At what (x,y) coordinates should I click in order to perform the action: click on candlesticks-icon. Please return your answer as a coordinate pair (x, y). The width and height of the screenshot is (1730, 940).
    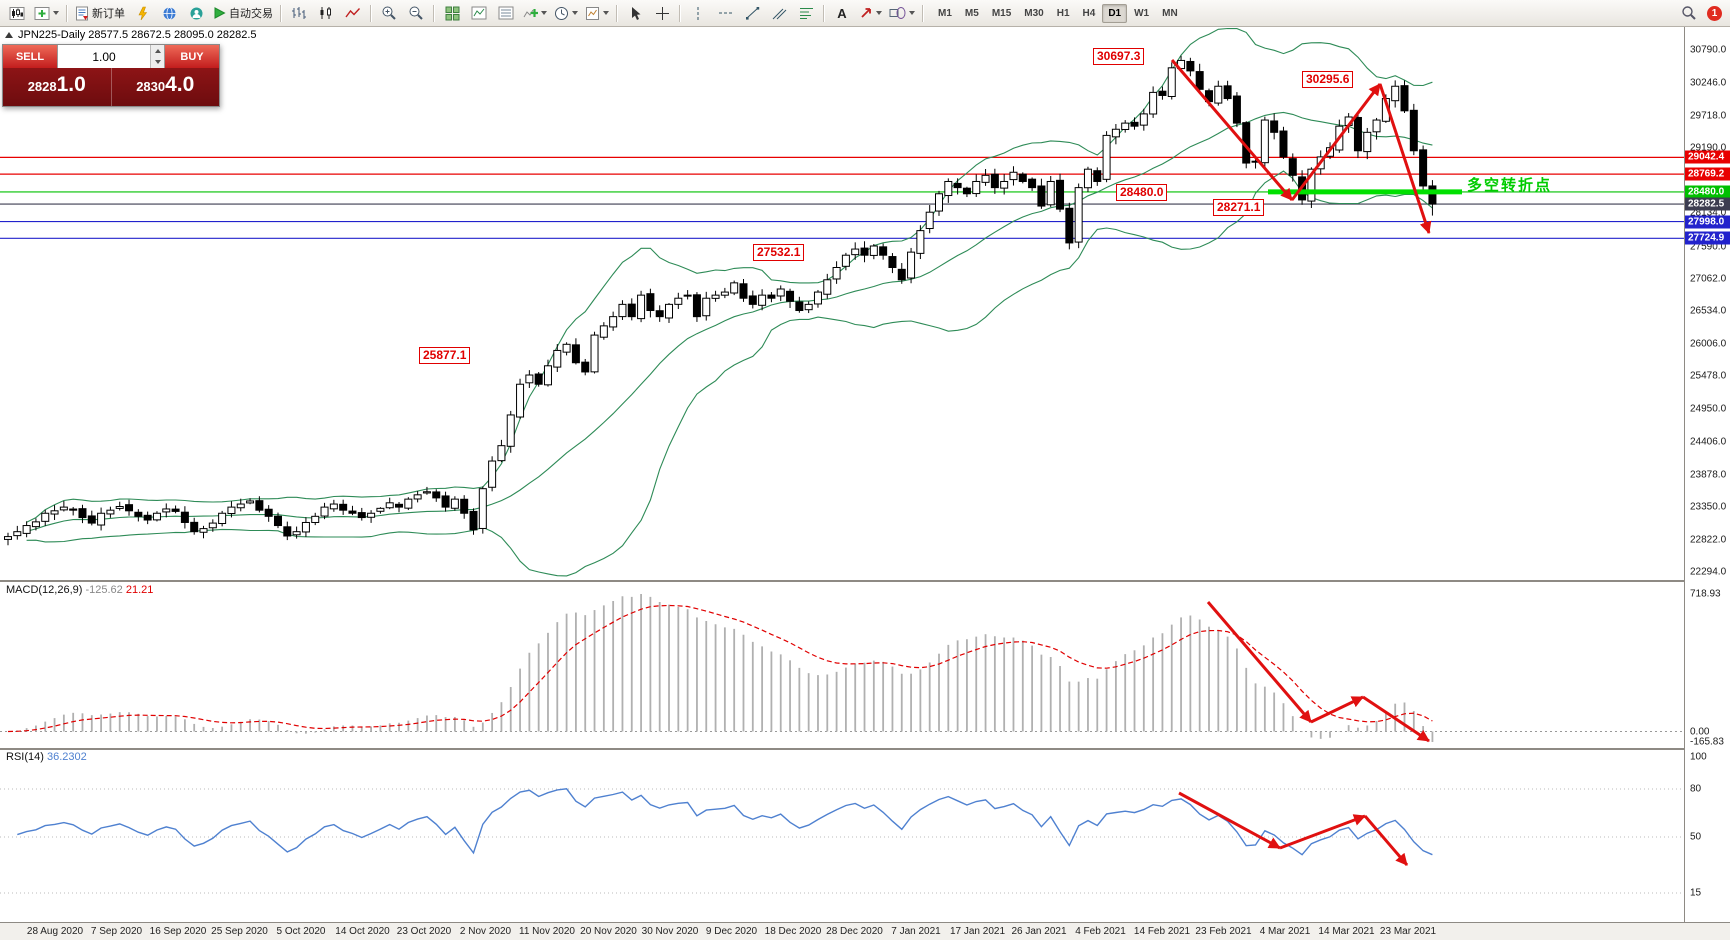
    Looking at the image, I should click on (325, 13).